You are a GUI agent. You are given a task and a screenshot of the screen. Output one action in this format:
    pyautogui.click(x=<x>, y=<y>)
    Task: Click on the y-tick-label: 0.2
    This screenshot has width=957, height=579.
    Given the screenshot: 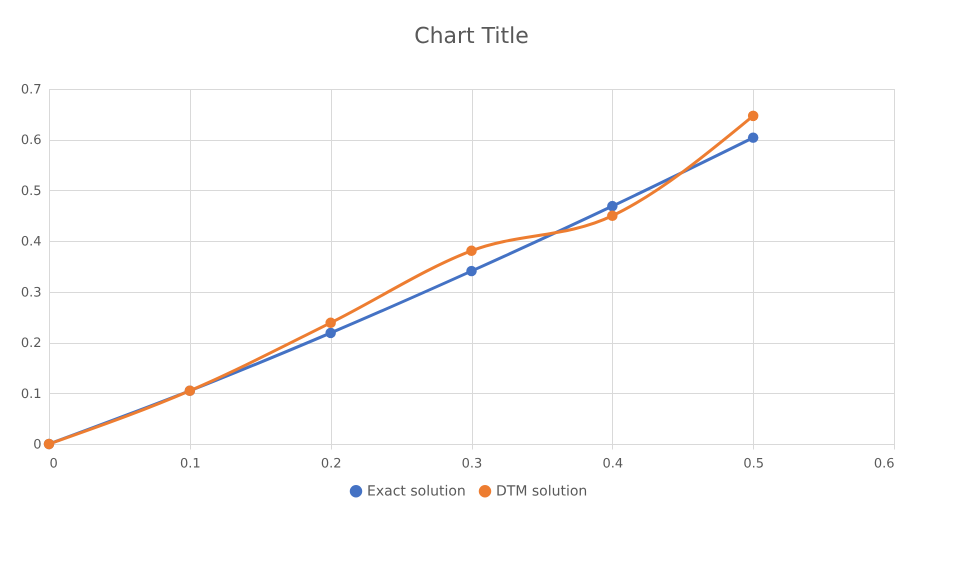 What is the action you would take?
    pyautogui.click(x=31, y=344)
    